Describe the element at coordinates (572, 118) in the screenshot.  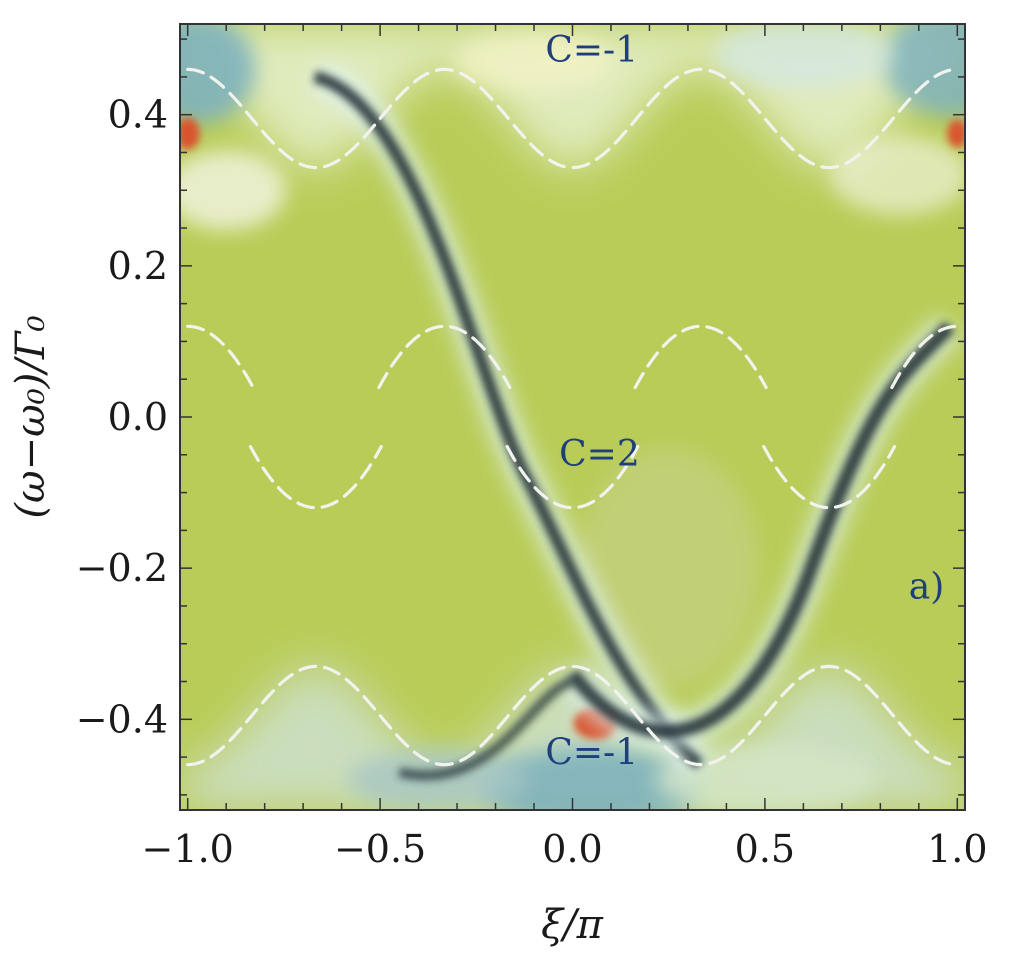
I see `upper-band-curve` at that location.